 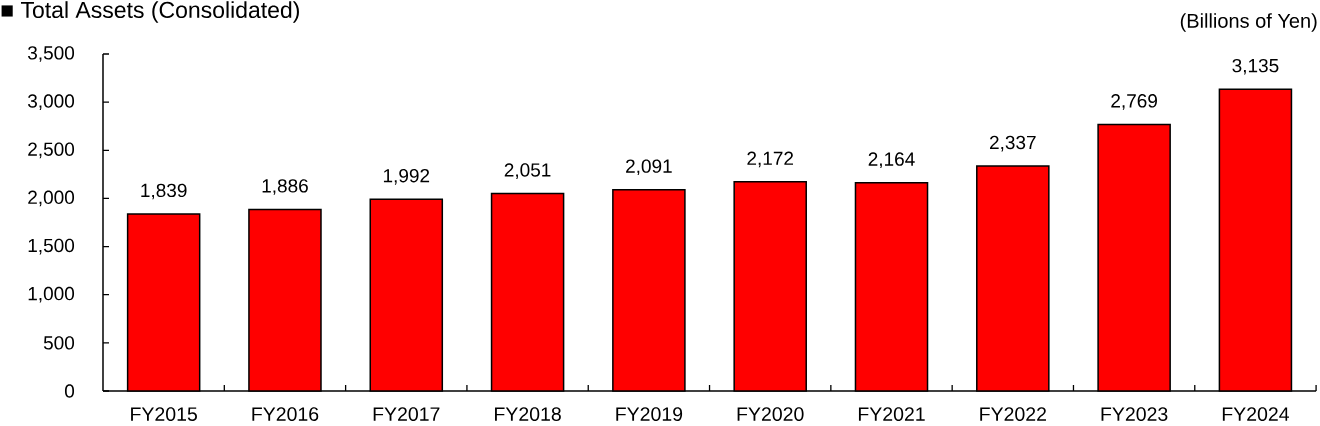 What do you see at coordinates (406, 414) in the screenshot?
I see `x-tick-label: FY2017` at bounding box center [406, 414].